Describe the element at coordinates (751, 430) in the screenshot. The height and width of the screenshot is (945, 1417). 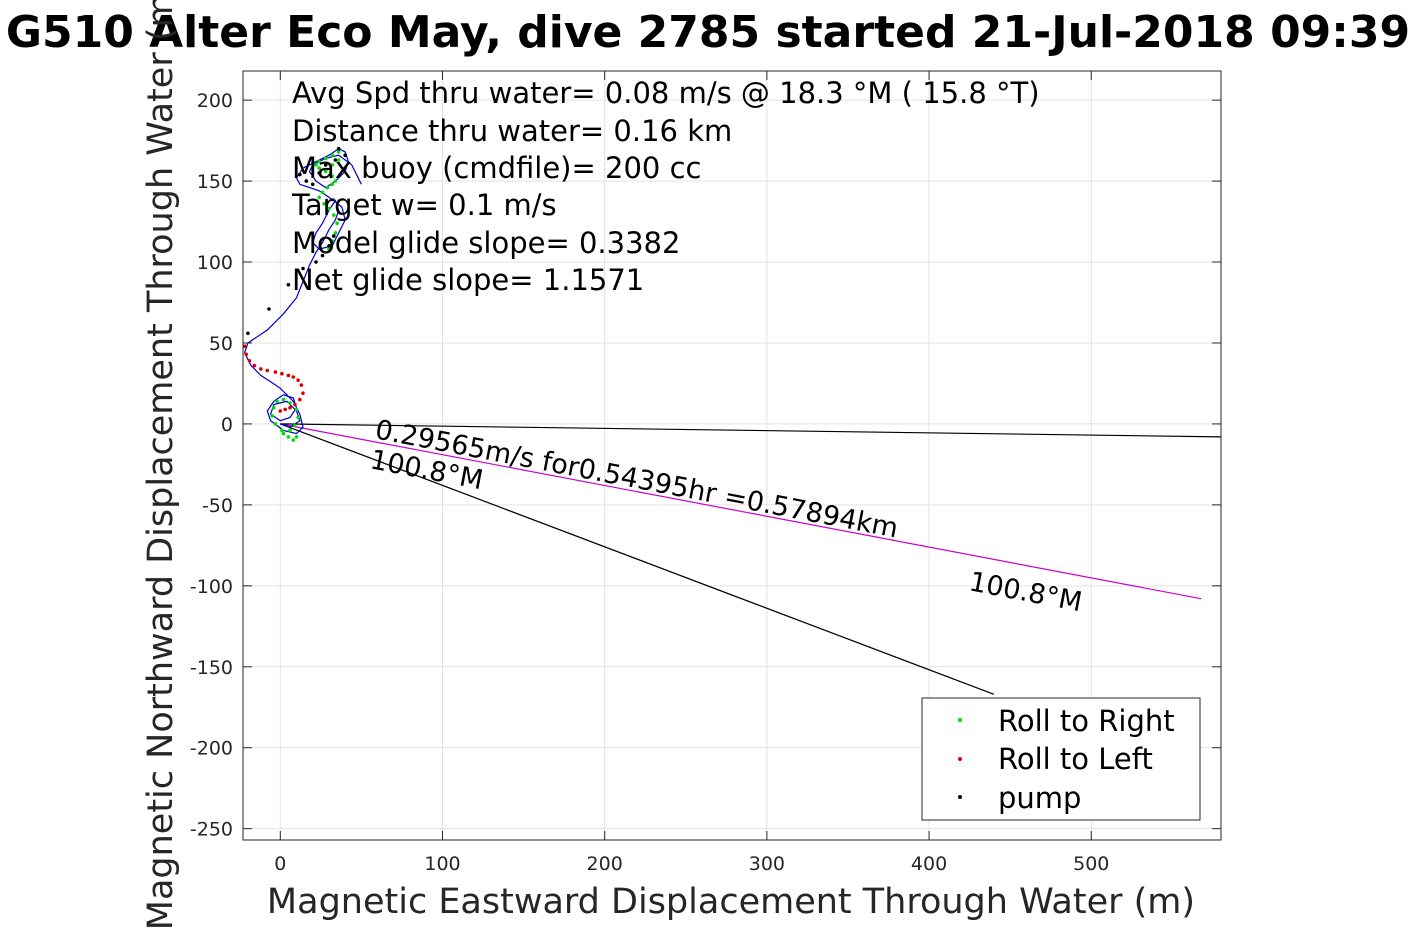
I see `series-line-heading-ref-a` at that location.